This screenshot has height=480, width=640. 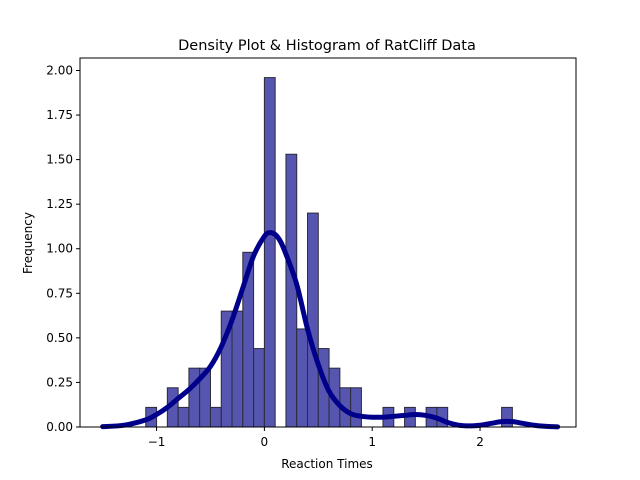 What do you see at coordinates (59, 293) in the screenshot?
I see `y-tick-label: 0.75` at bounding box center [59, 293].